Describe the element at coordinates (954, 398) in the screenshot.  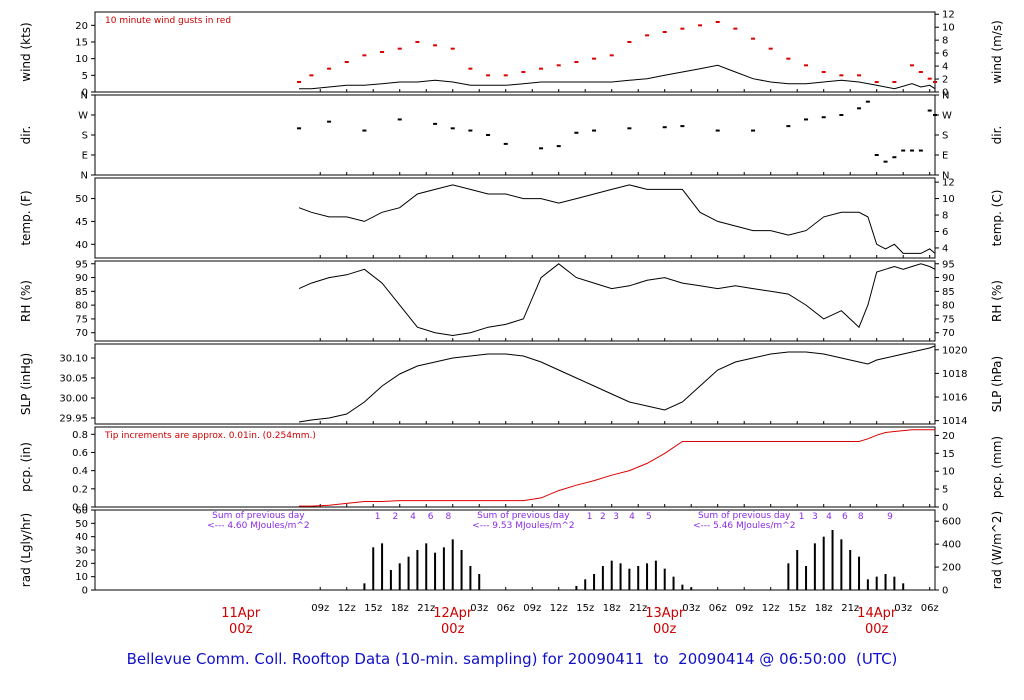
I see `slp-ytick-right-label: 1016` at that location.